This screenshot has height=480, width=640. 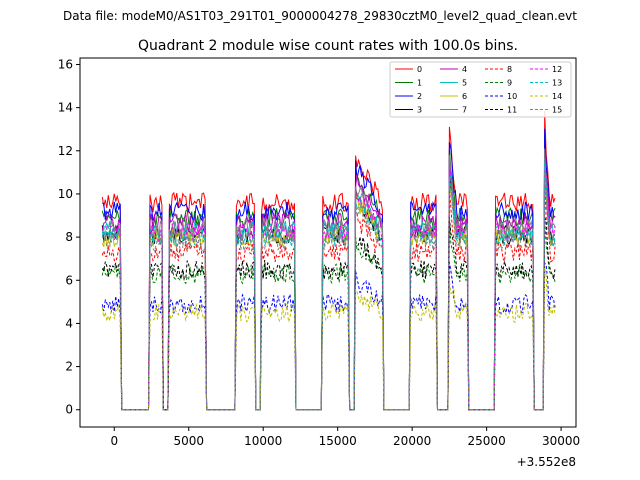 I want to click on y-tick-label: 8, so click(x=69, y=237).